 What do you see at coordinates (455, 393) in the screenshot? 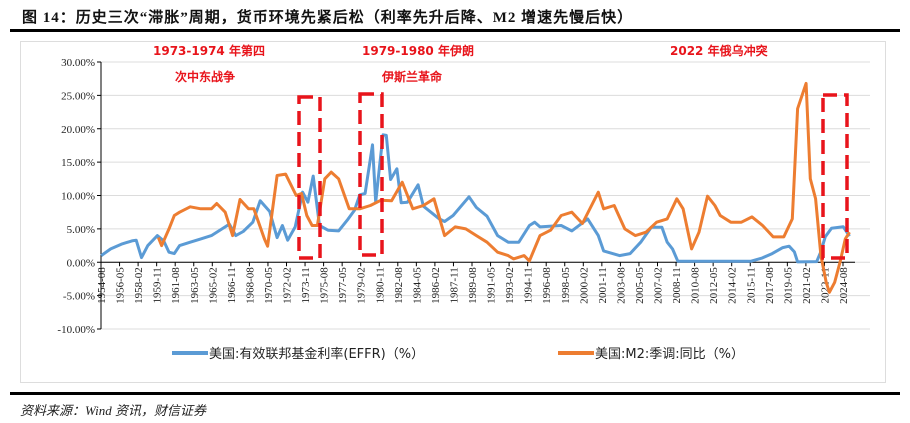
I see `footer-rule` at bounding box center [455, 393].